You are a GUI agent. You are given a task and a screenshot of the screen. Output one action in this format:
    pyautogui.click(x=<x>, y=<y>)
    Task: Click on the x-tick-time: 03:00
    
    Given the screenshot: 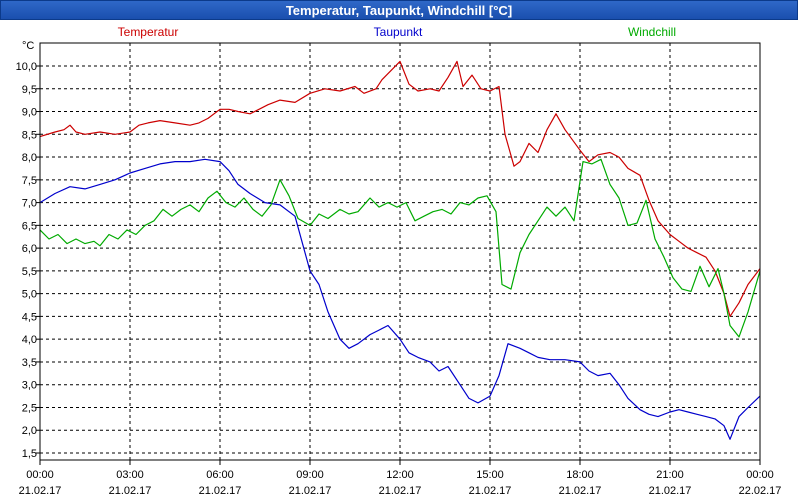 What is the action you would take?
    pyautogui.click(x=130, y=475)
    